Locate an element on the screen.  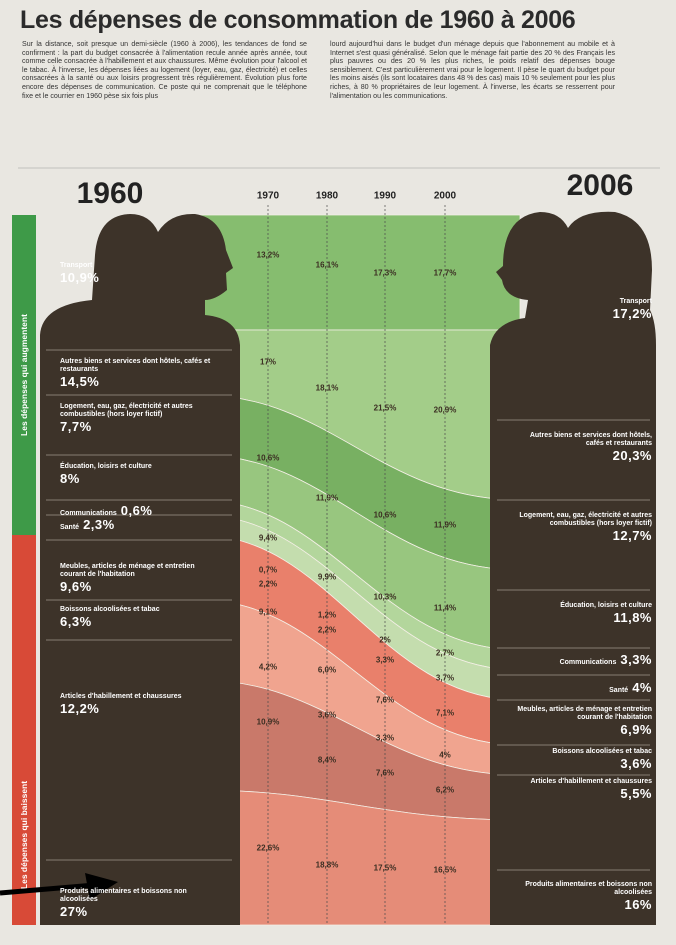
value-1960: 10,9% is located at coordinates (80, 277).